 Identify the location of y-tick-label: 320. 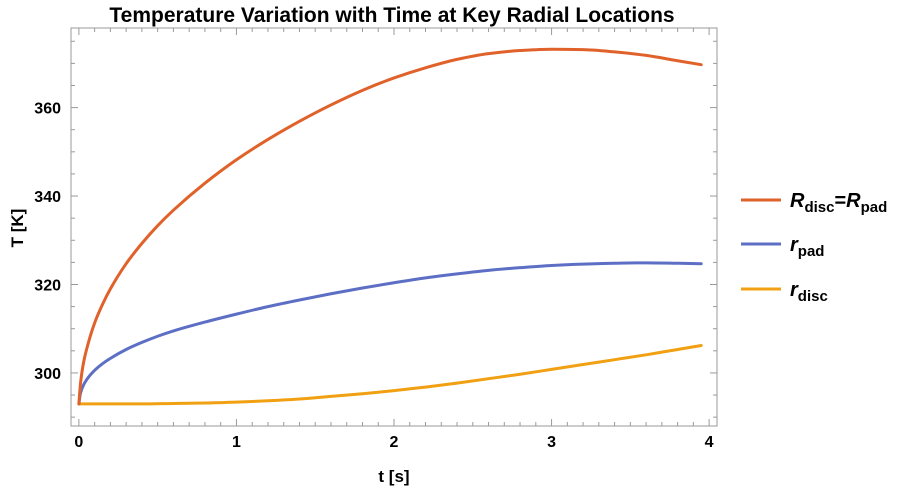
(47, 285).